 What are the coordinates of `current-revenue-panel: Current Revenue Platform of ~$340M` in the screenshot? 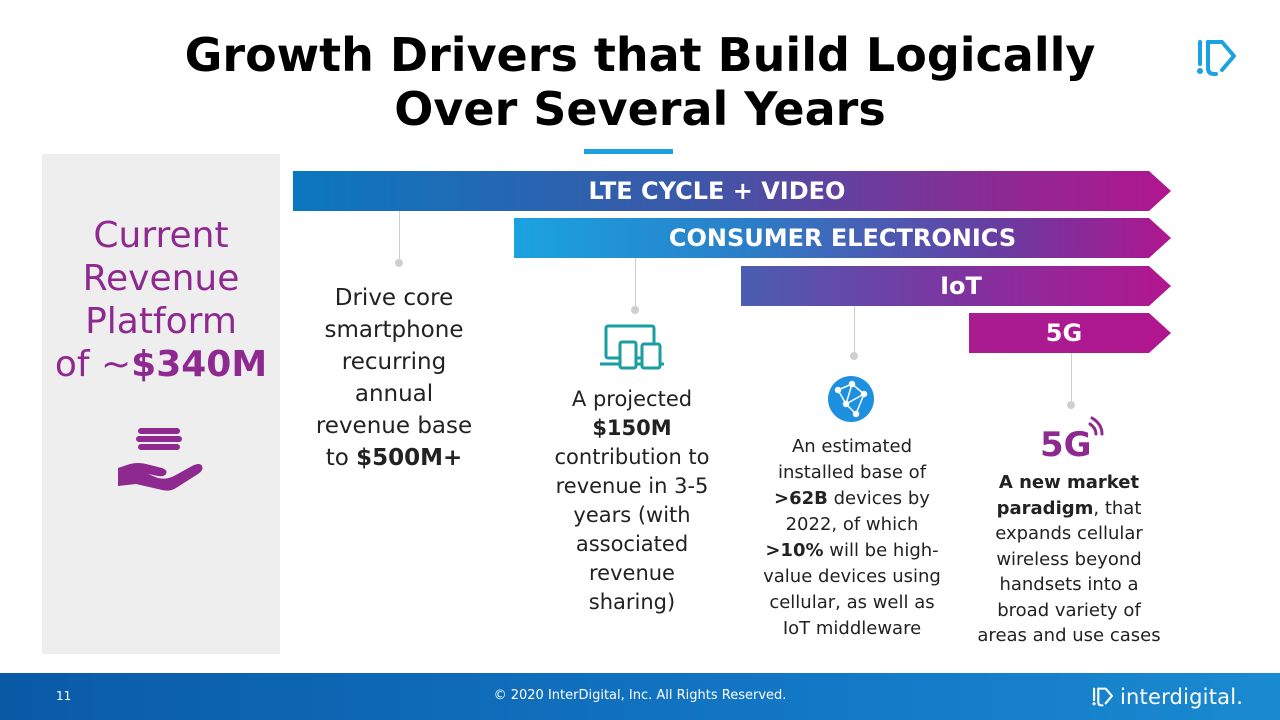 It's located at (161, 404).